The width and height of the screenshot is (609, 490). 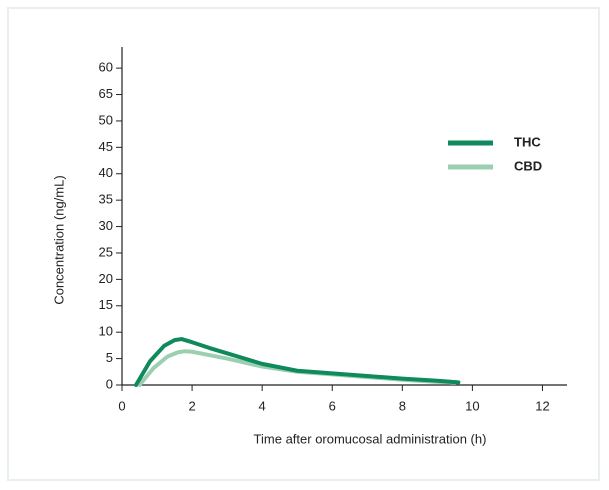 What do you see at coordinates (370, 438) in the screenshot?
I see `x-axis-label: Time after oromucosal administration (h)` at bounding box center [370, 438].